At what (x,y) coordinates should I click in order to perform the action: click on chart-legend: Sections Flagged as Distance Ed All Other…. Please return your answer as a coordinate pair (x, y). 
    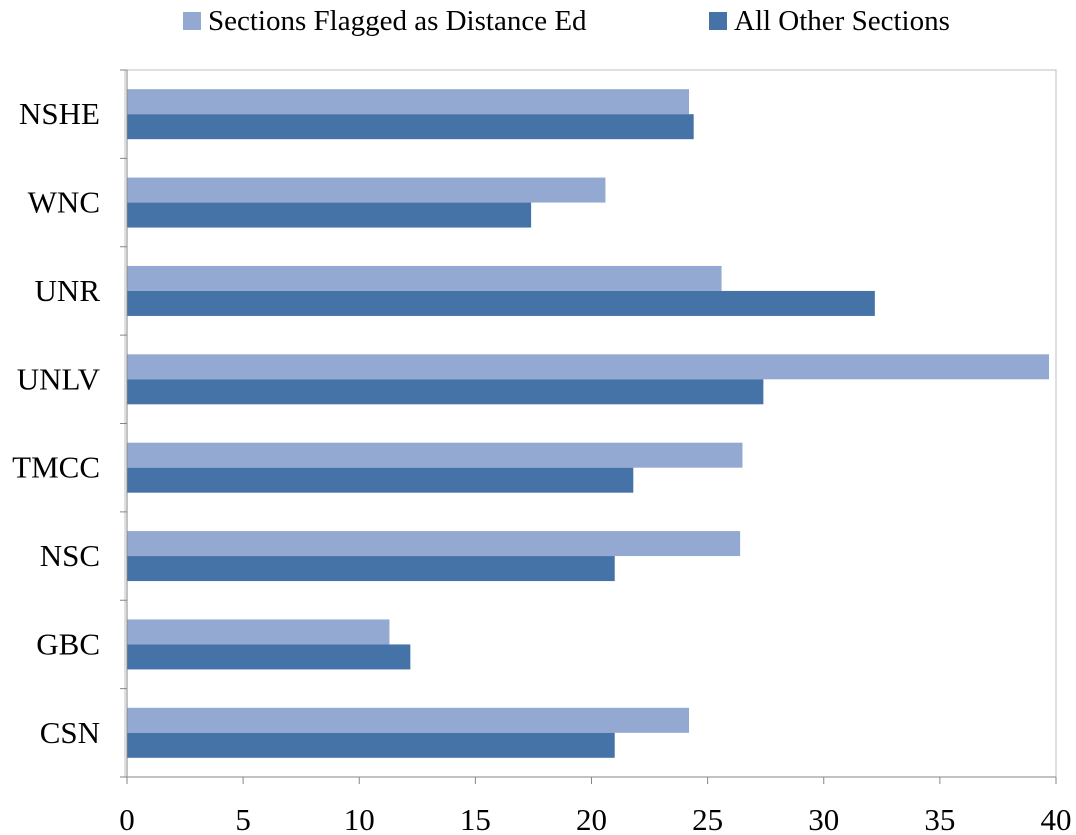
    Looking at the image, I should click on (566, 21).